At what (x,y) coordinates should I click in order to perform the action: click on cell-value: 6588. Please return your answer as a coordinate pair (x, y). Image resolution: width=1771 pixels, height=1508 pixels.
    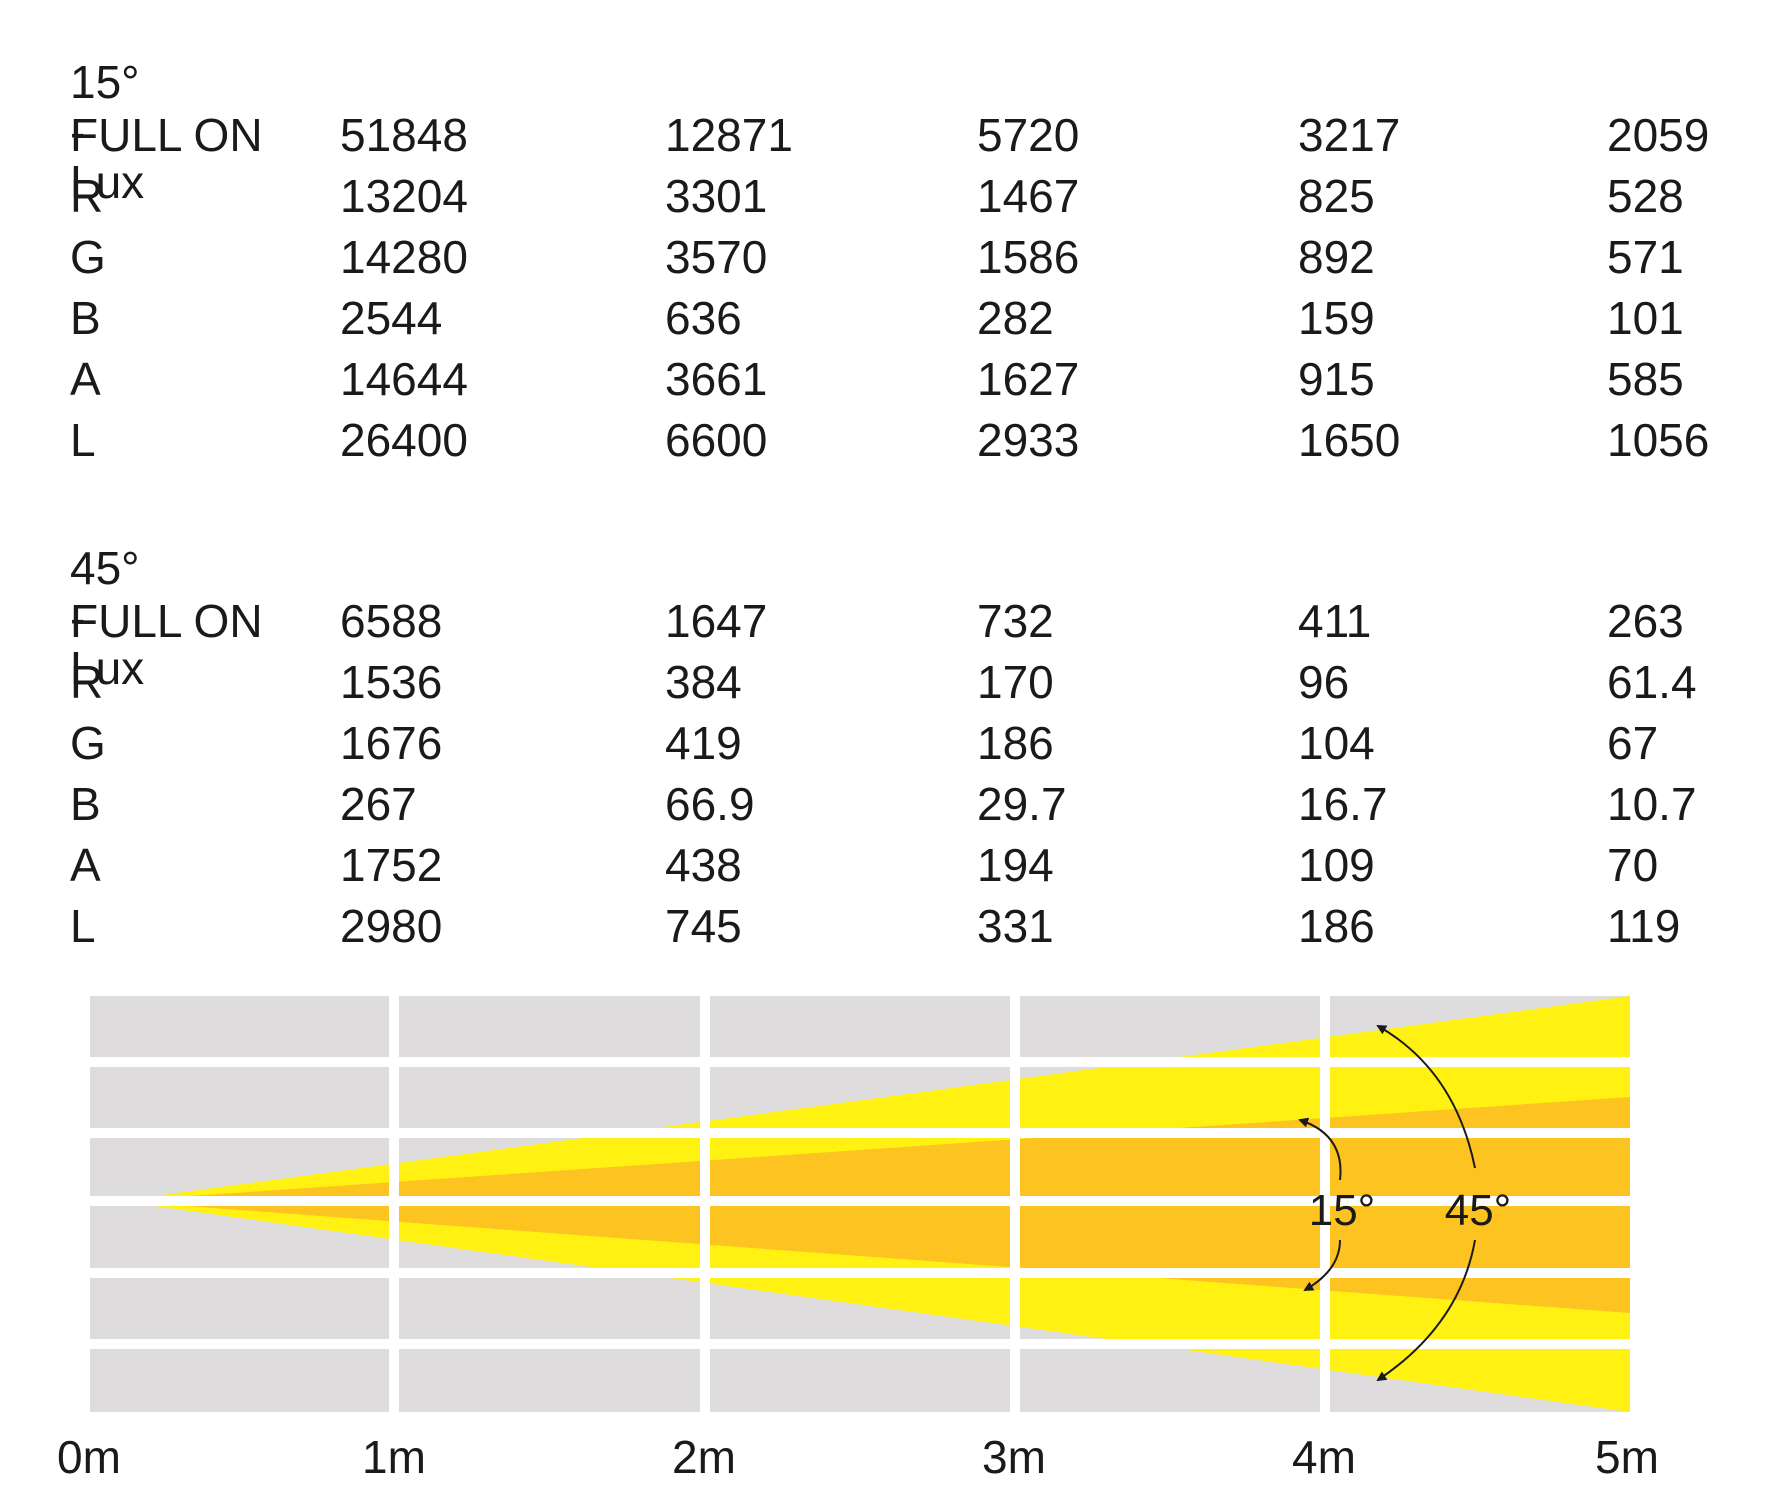
    Looking at the image, I should click on (391, 621).